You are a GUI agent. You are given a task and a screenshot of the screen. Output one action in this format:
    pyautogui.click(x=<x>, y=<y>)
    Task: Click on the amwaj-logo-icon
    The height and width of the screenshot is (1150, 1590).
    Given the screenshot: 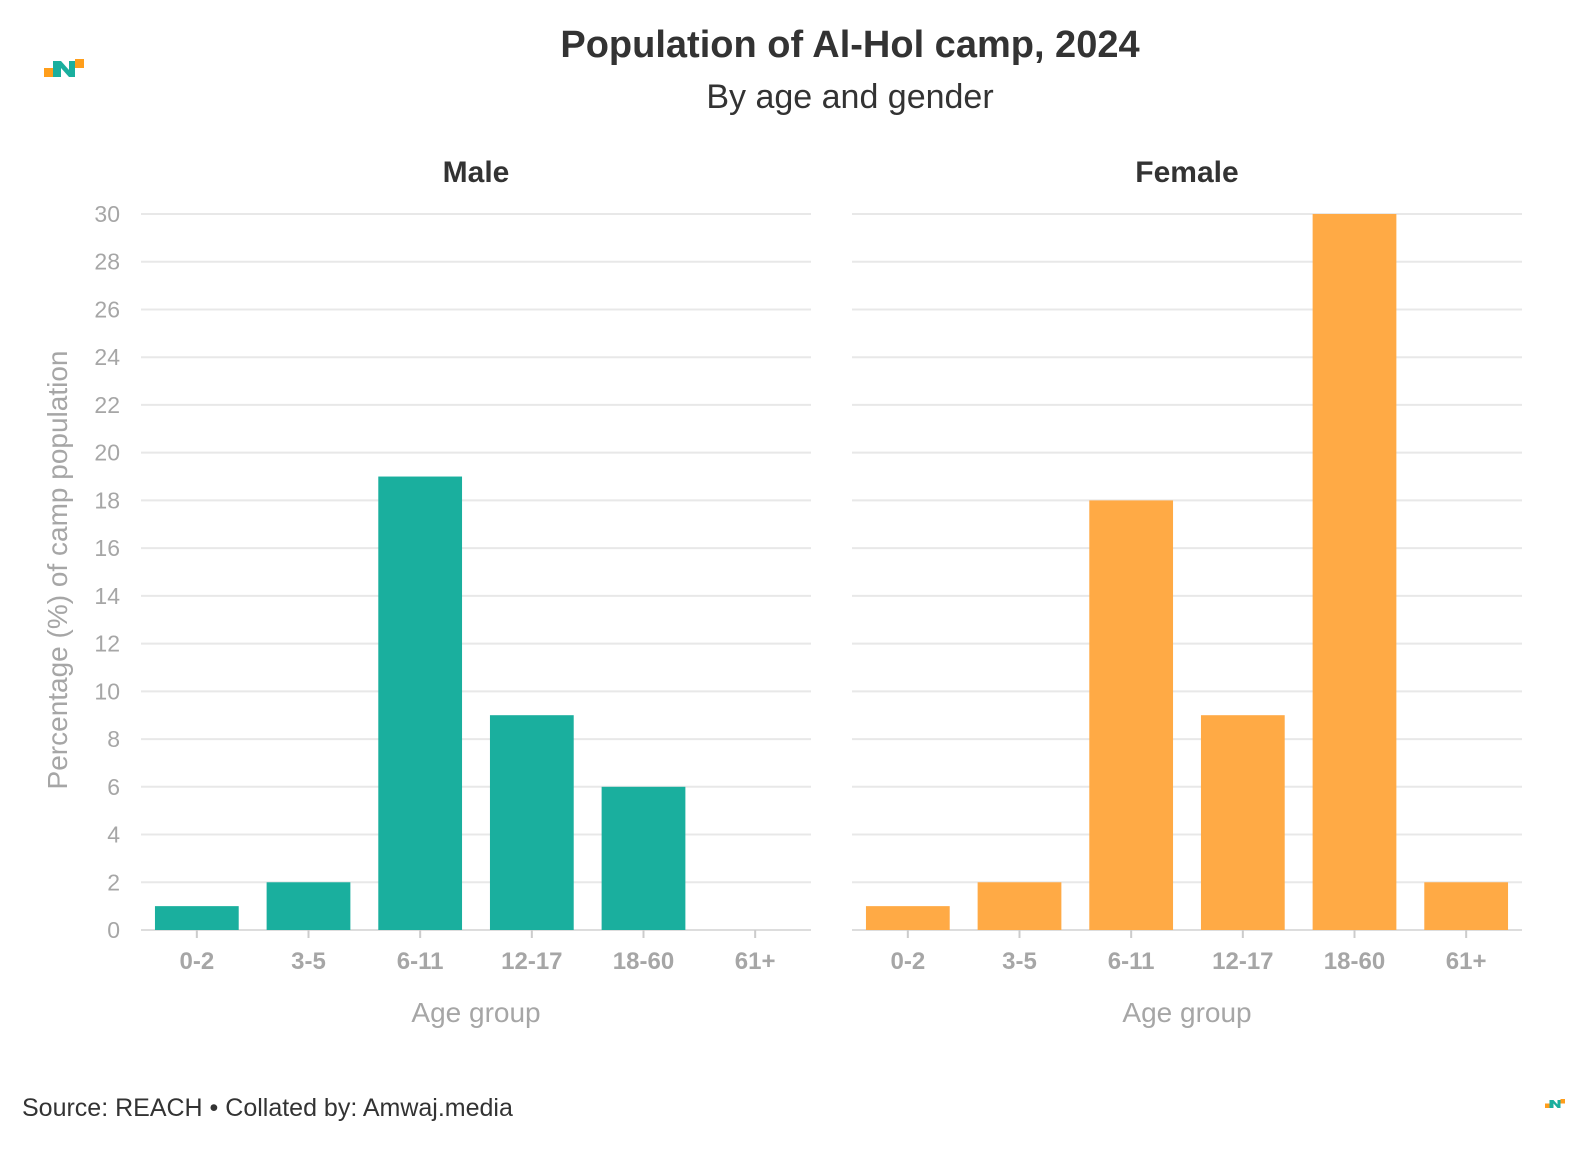 What is the action you would take?
    pyautogui.click(x=64, y=68)
    